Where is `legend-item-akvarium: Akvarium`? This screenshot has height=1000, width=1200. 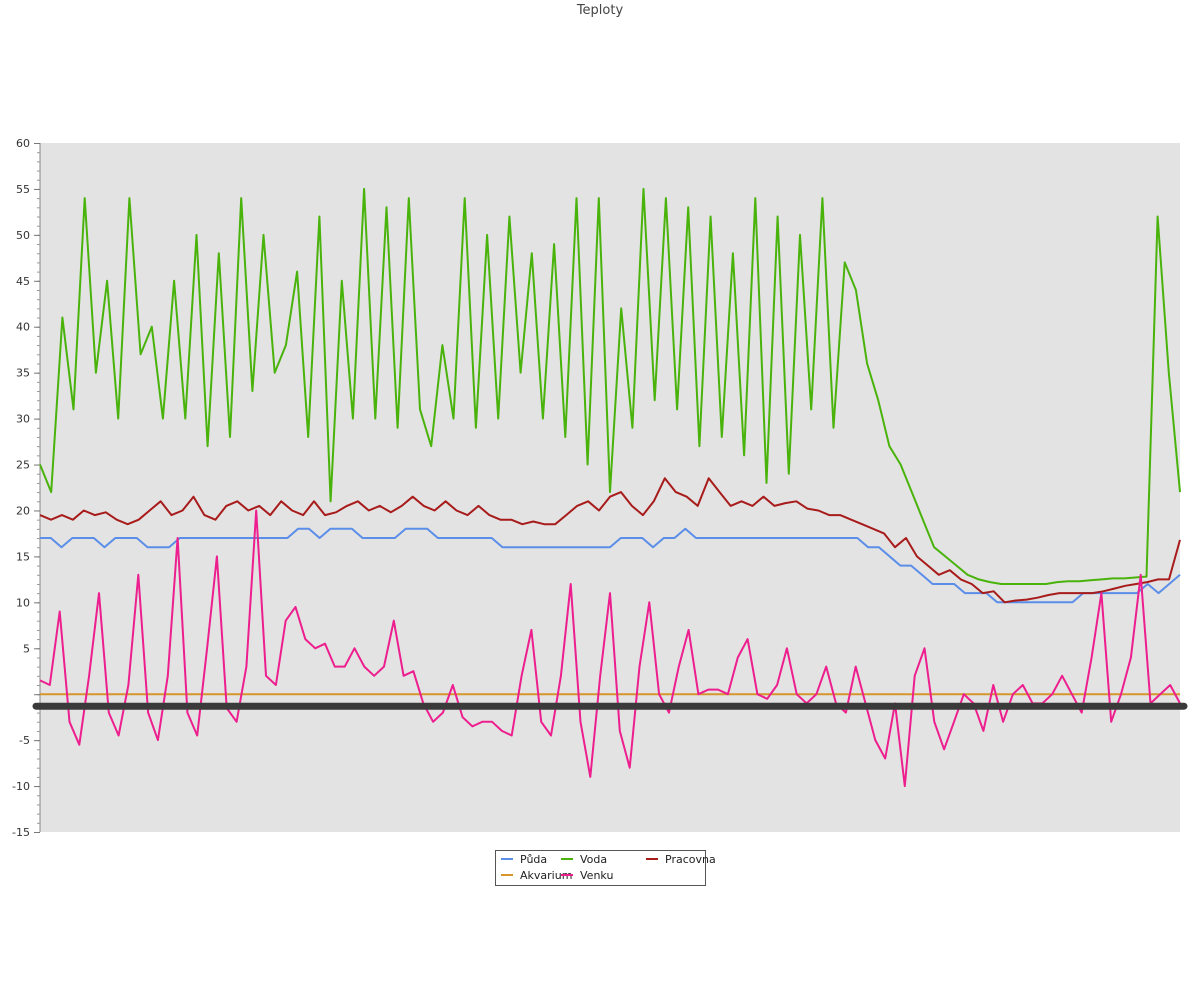
legend-item-akvarium: Akvarium is located at coordinates (536, 876).